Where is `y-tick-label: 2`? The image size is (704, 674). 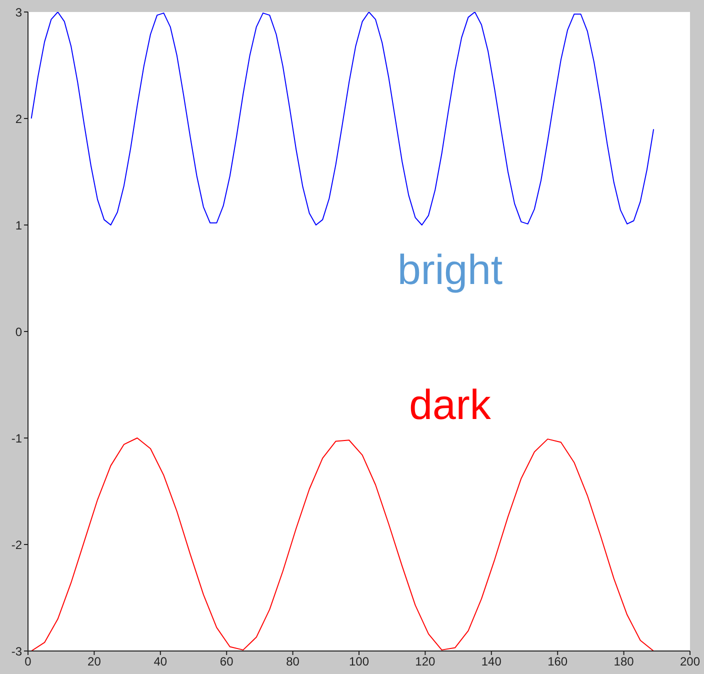
y-tick-label: 2 is located at coordinates (18, 119).